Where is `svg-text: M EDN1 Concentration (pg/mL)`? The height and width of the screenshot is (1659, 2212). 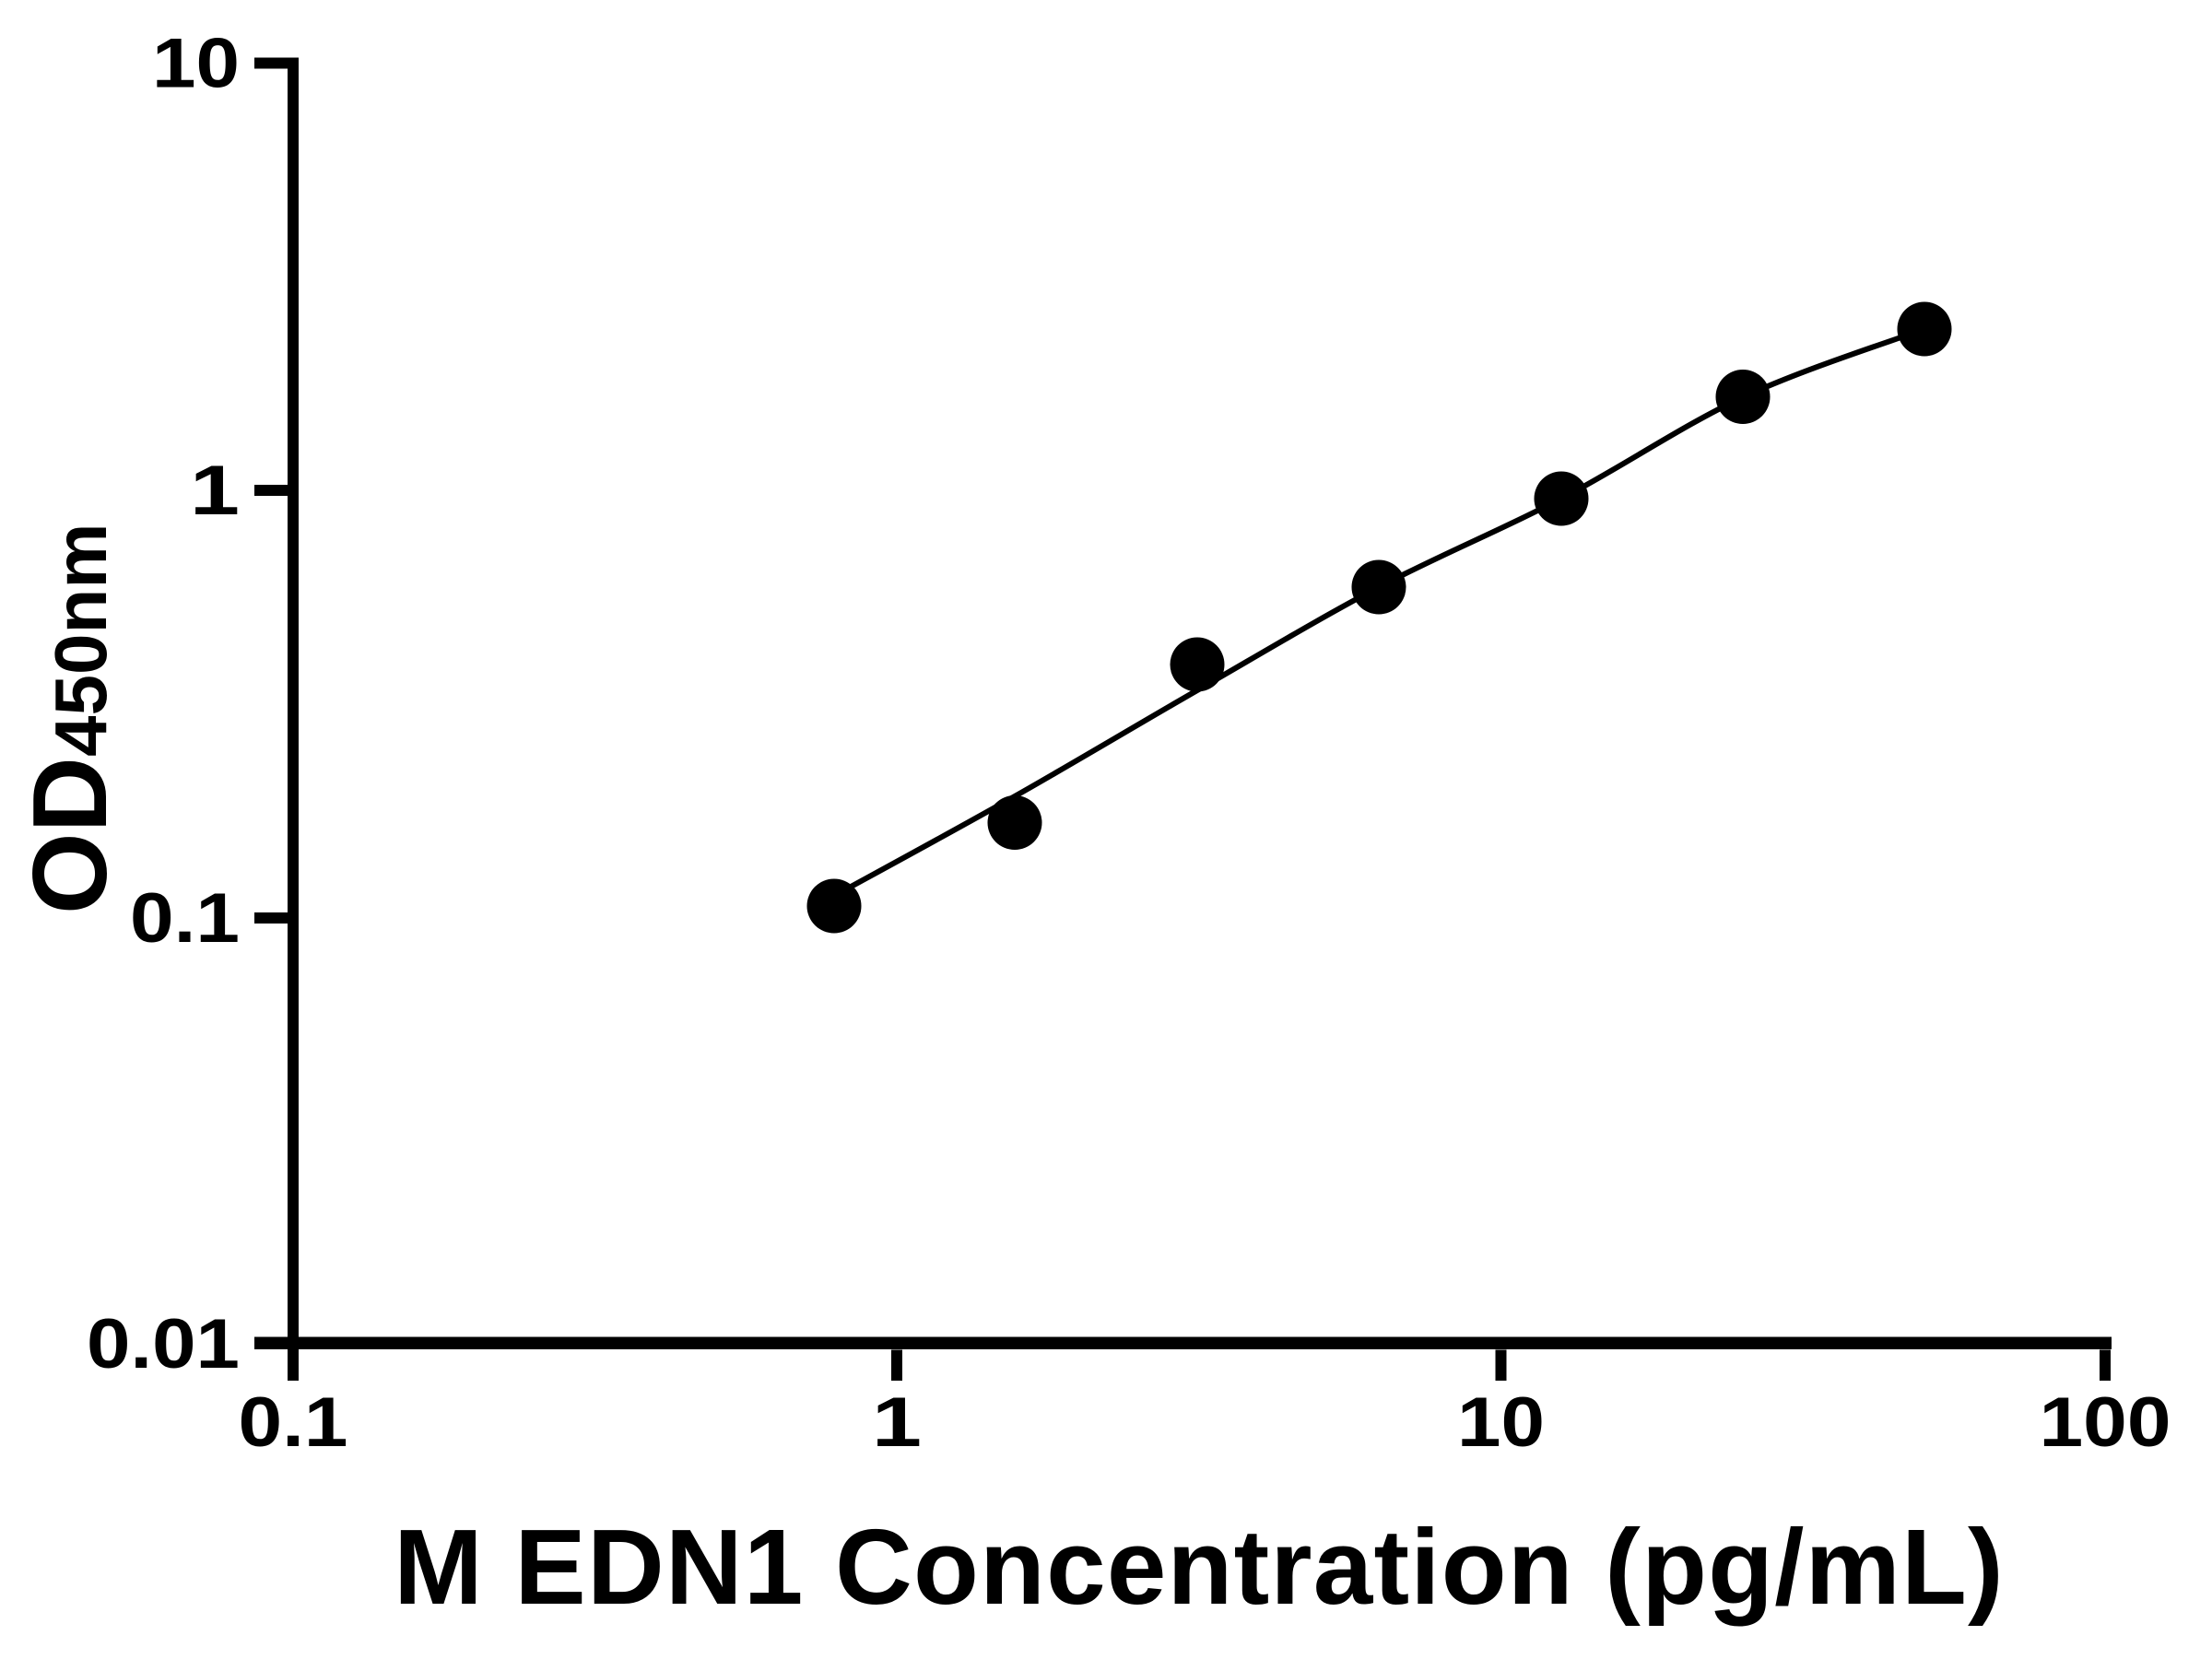 svg-text: M EDN1 Concentration (pg/mL) is located at coordinates (1199, 1567).